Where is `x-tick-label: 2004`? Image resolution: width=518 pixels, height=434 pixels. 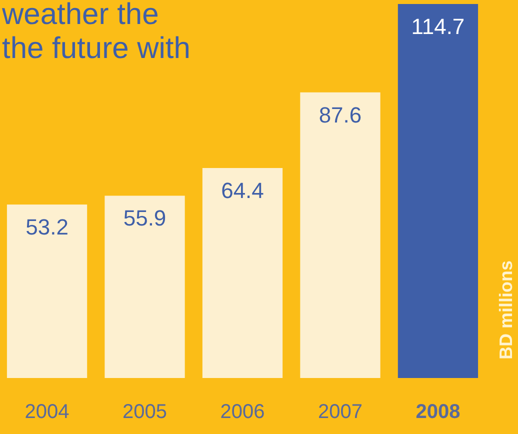 x-tick-label: 2004 is located at coordinates (47, 412).